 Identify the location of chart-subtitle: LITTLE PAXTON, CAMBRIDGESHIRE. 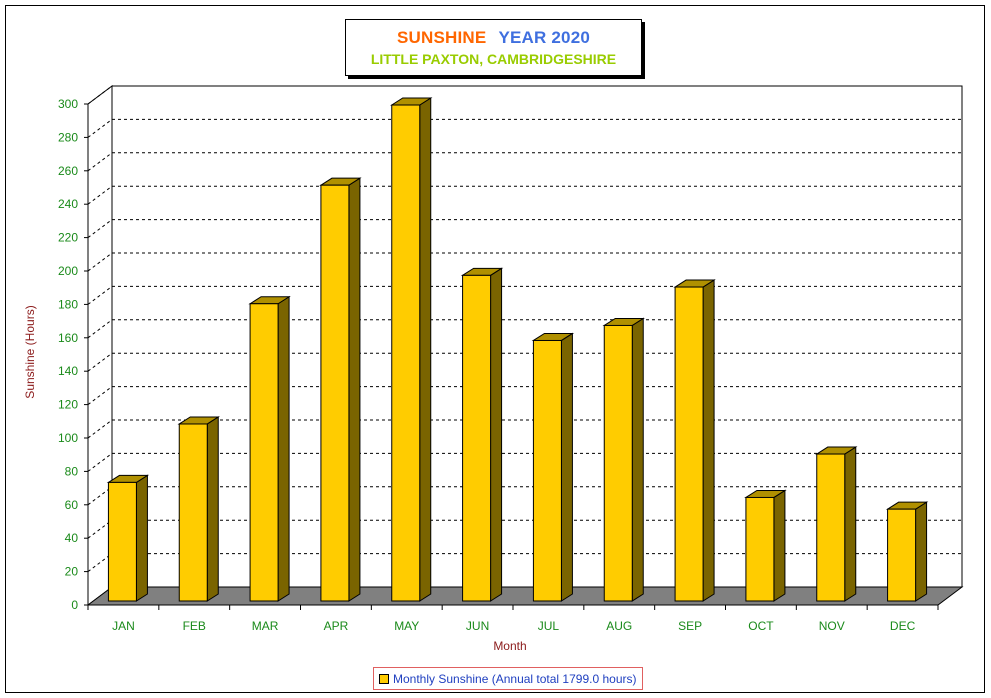
(493, 59).